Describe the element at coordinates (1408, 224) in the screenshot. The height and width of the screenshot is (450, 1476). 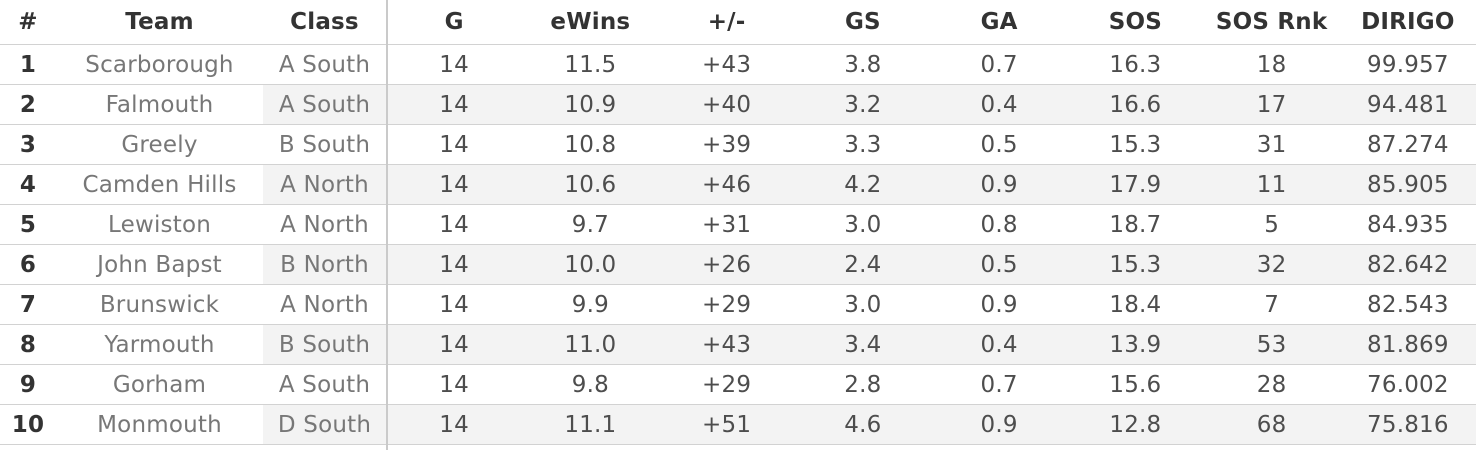
I see `cell-dirigo: 84.935` at that location.